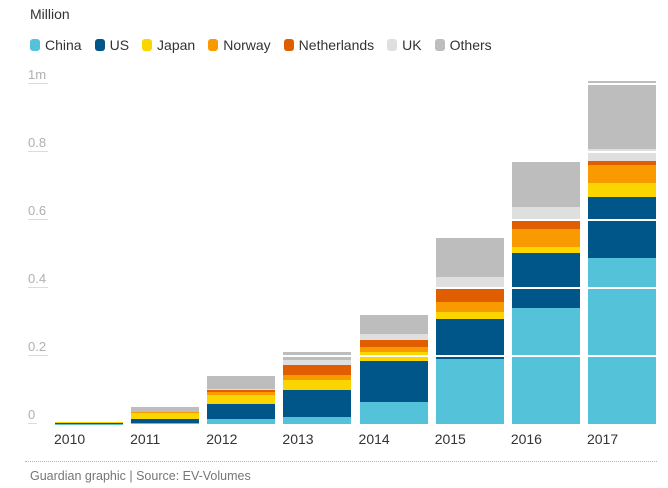 This screenshot has width=668, height=488. I want to click on legend: China US Japan Norway Netherlands UK Others, so click(261, 45).